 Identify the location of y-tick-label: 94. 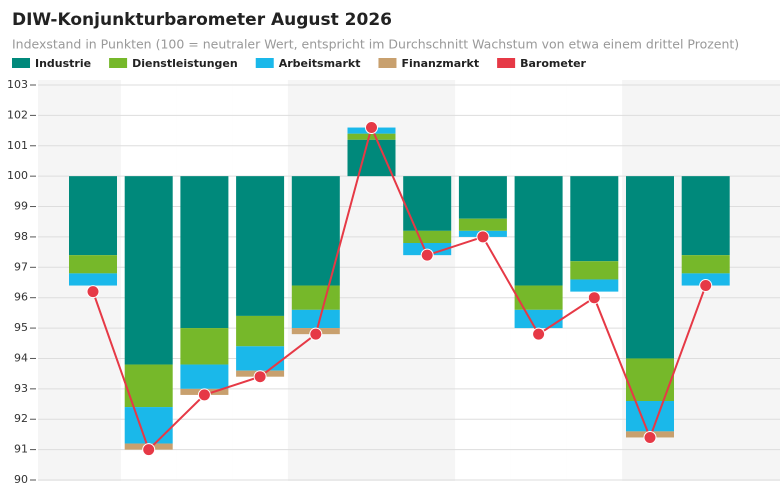
(21, 357).